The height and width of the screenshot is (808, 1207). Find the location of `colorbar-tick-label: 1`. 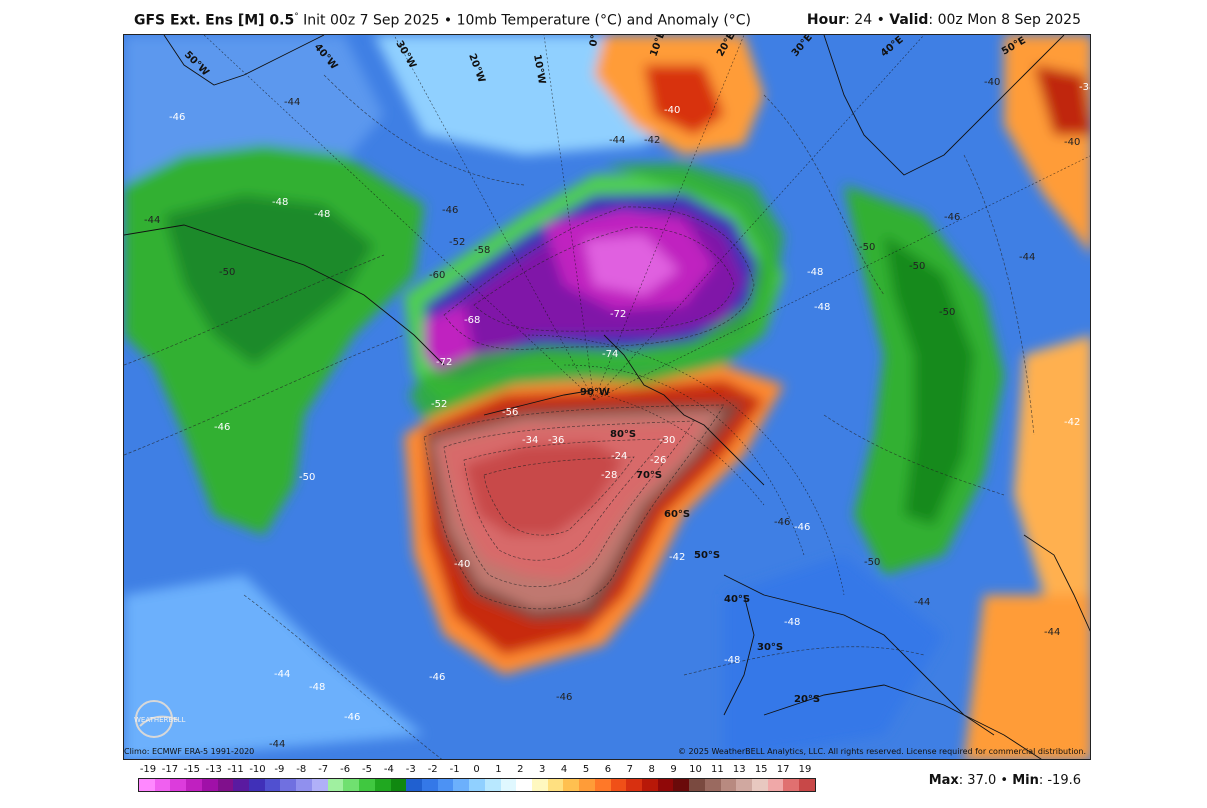

colorbar-tick-label: 1 is located at coordinates (498, 769).